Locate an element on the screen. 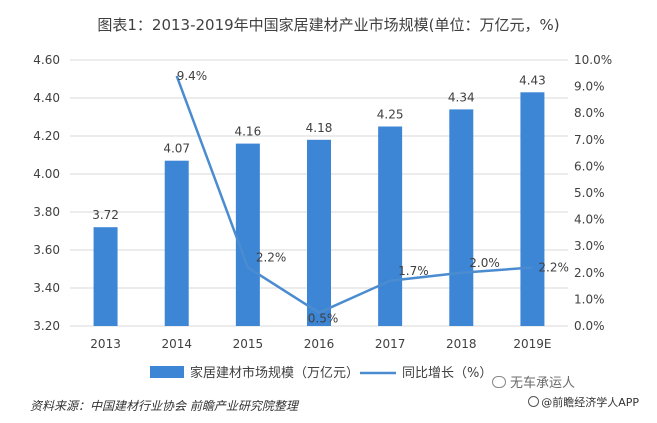 The height and width of the screenshot is (423, 657). y-left-tick-label: 3.20 is located at coordinates (46, 326).